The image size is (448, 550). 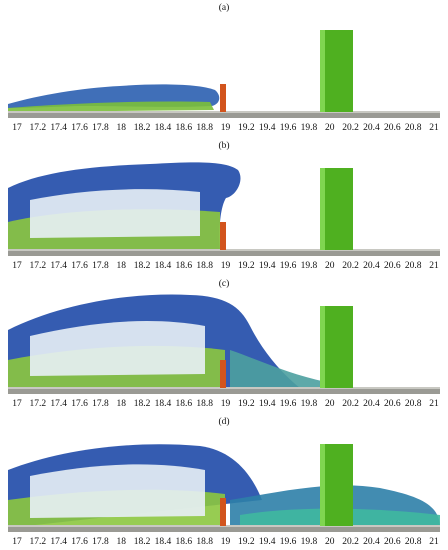 What do you see at coordinates (223, 145) in the screenshot?
I see `panel-label: (b)` at bounding box center [223, 145].